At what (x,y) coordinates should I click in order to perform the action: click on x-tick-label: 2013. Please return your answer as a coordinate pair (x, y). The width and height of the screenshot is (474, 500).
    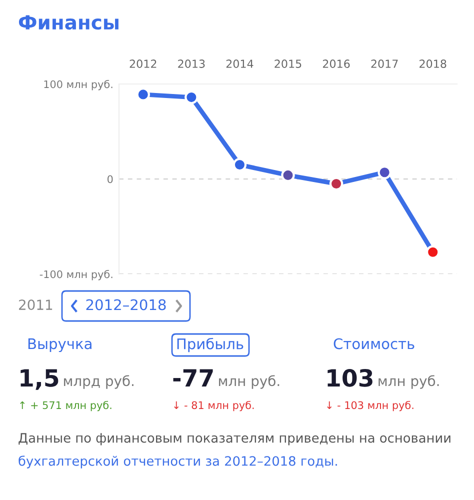
    Looking at the image, I should click on (191, 64).